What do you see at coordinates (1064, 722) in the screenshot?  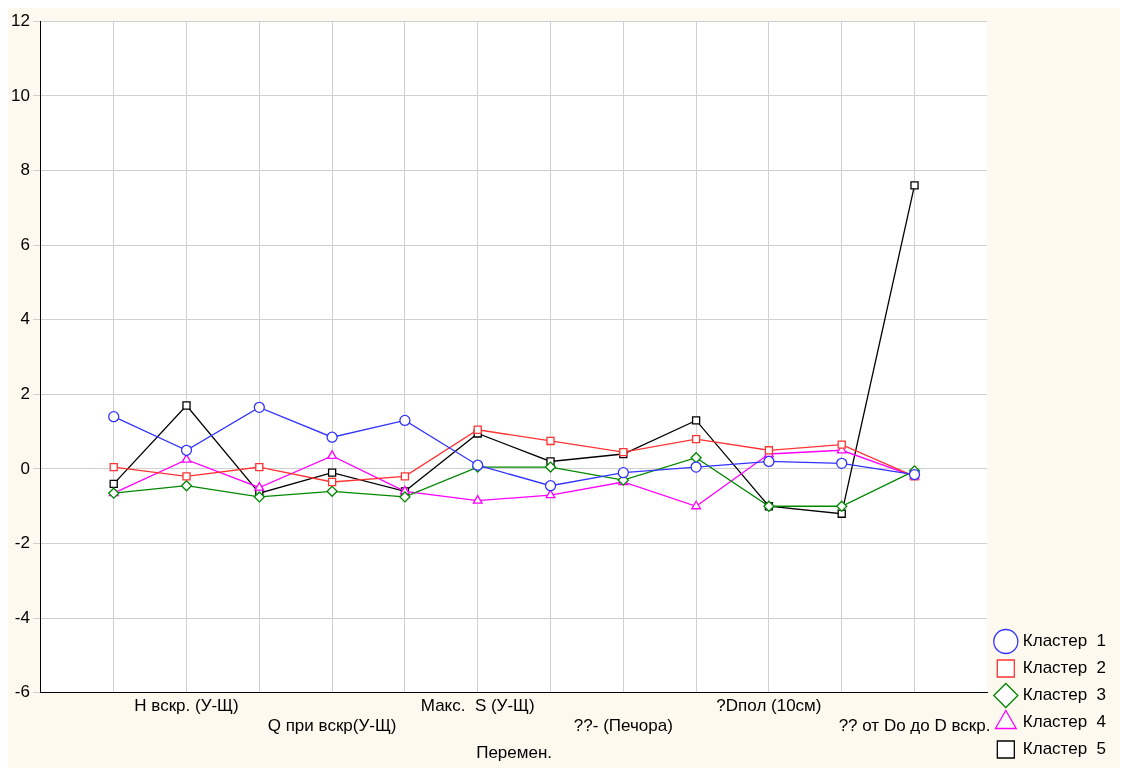 I see `legend-label: Кластер 4` at bounding box center [1064, 722].